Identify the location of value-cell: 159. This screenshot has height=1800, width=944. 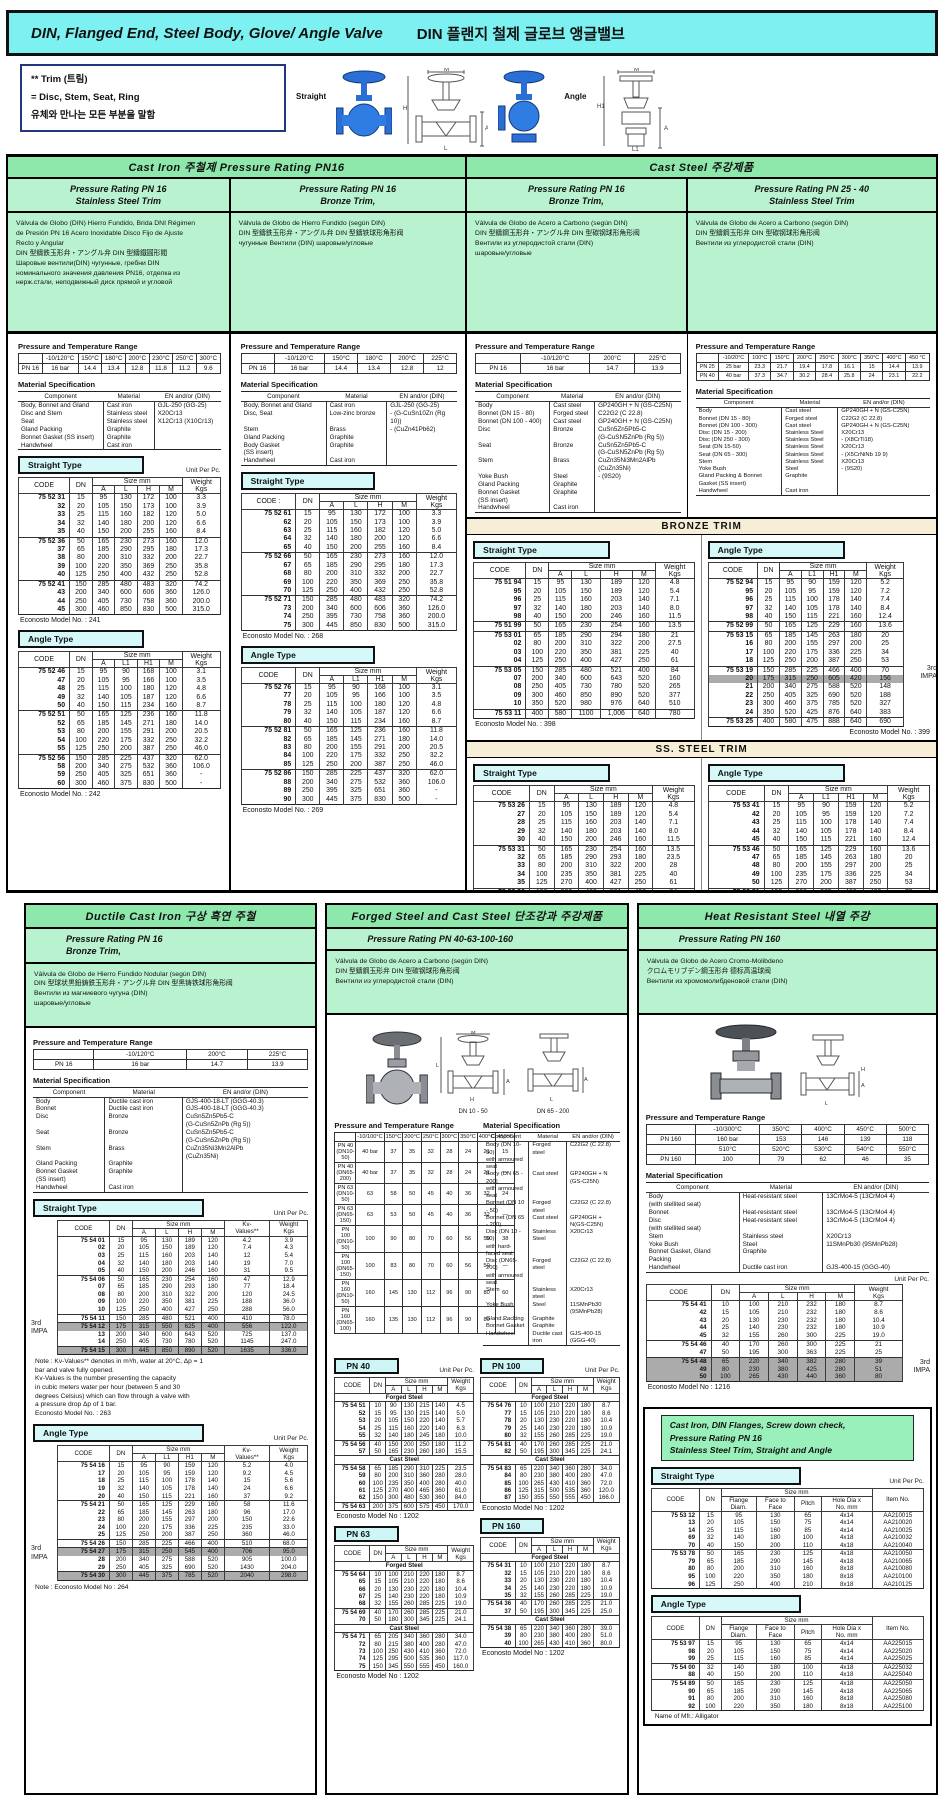
(189, 1465).